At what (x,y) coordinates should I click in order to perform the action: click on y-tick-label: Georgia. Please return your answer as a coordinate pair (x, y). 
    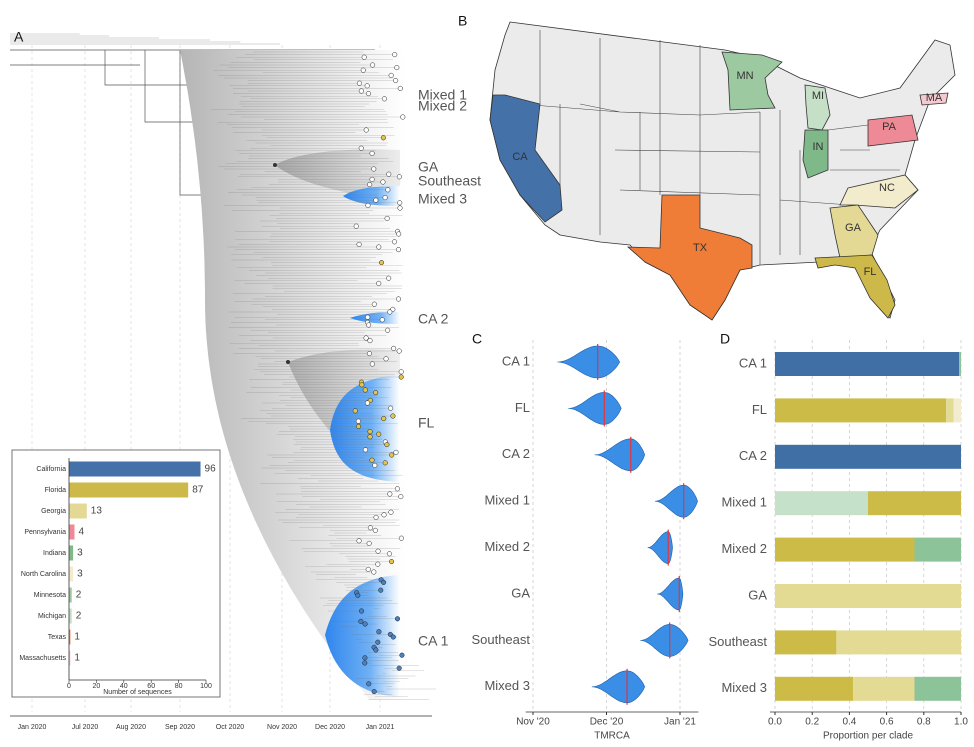
    Looking at the image, I should click on (53, 511).